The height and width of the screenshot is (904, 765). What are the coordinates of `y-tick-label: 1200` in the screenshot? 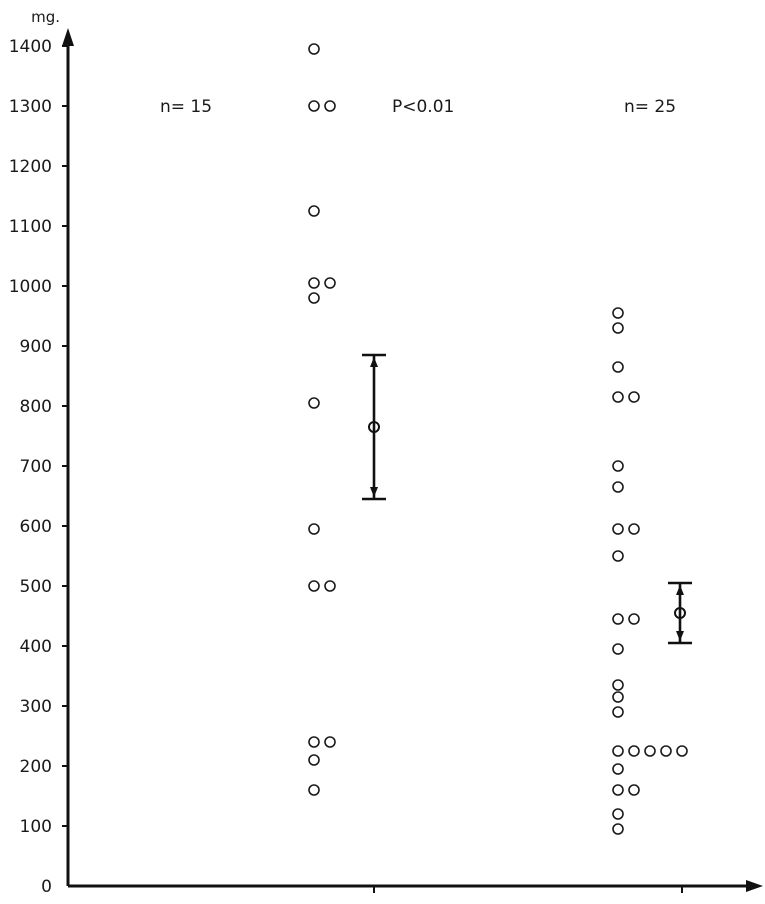 It's located at (30, 167).